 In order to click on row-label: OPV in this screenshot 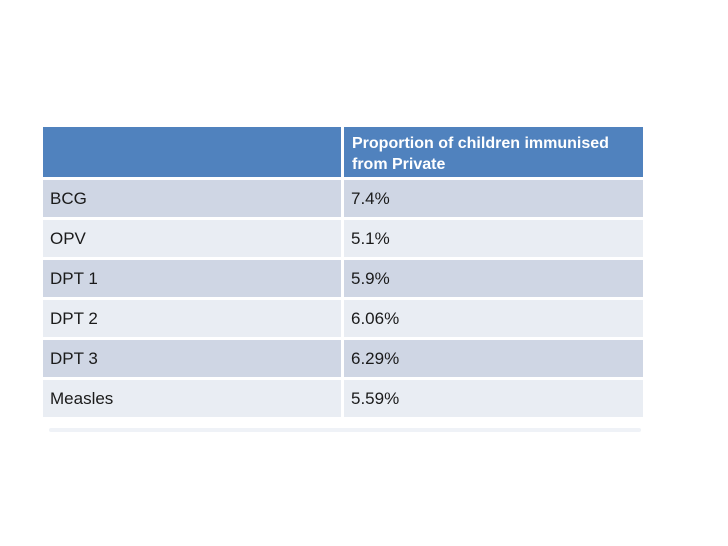, I will do `click(192, 238)`.